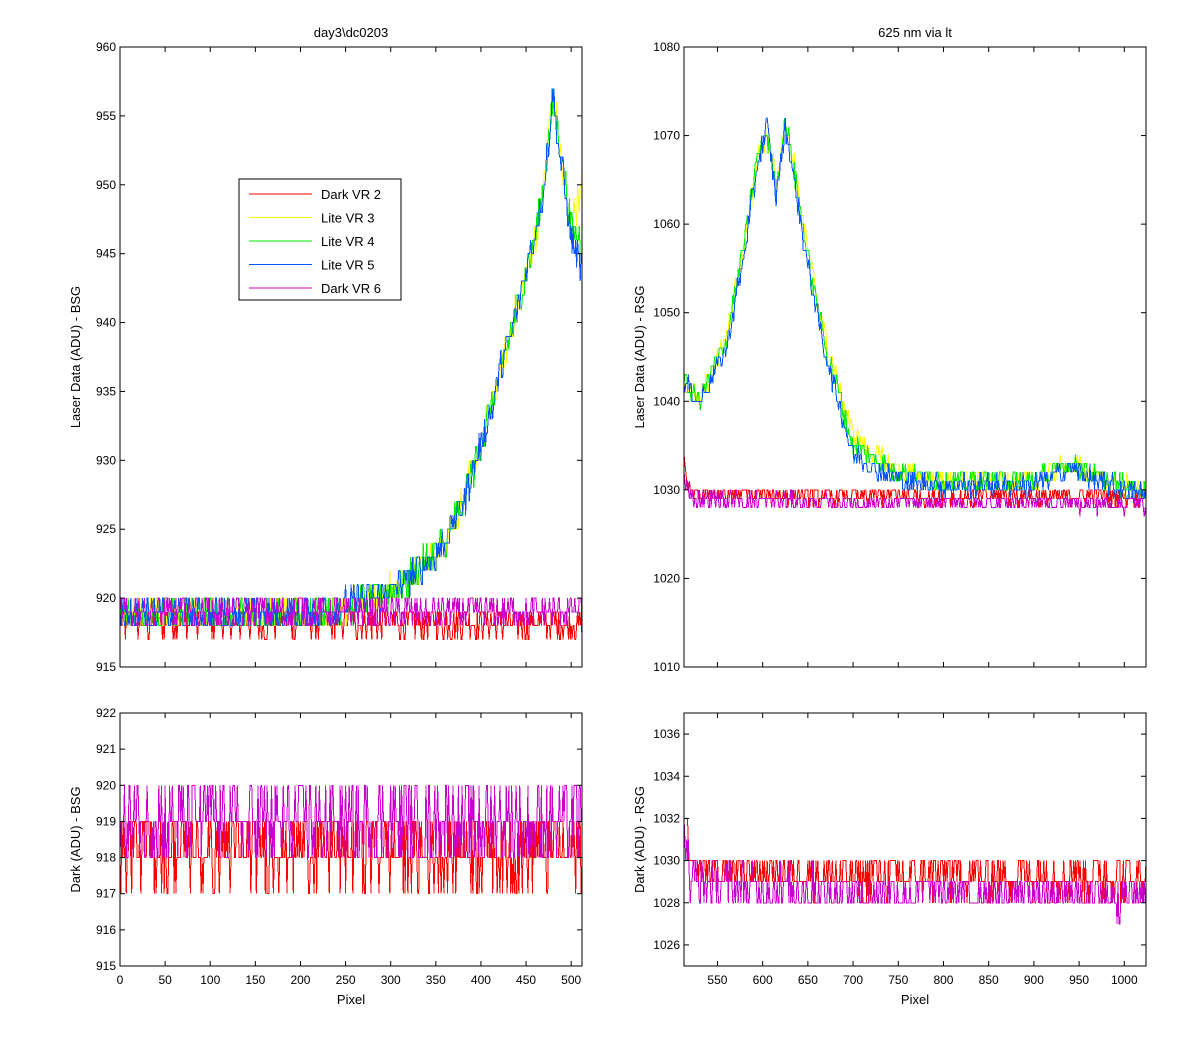  Describe the element at coordinates (120, 980) in the screenshot. I see `x-tick-label: 0` at that location.